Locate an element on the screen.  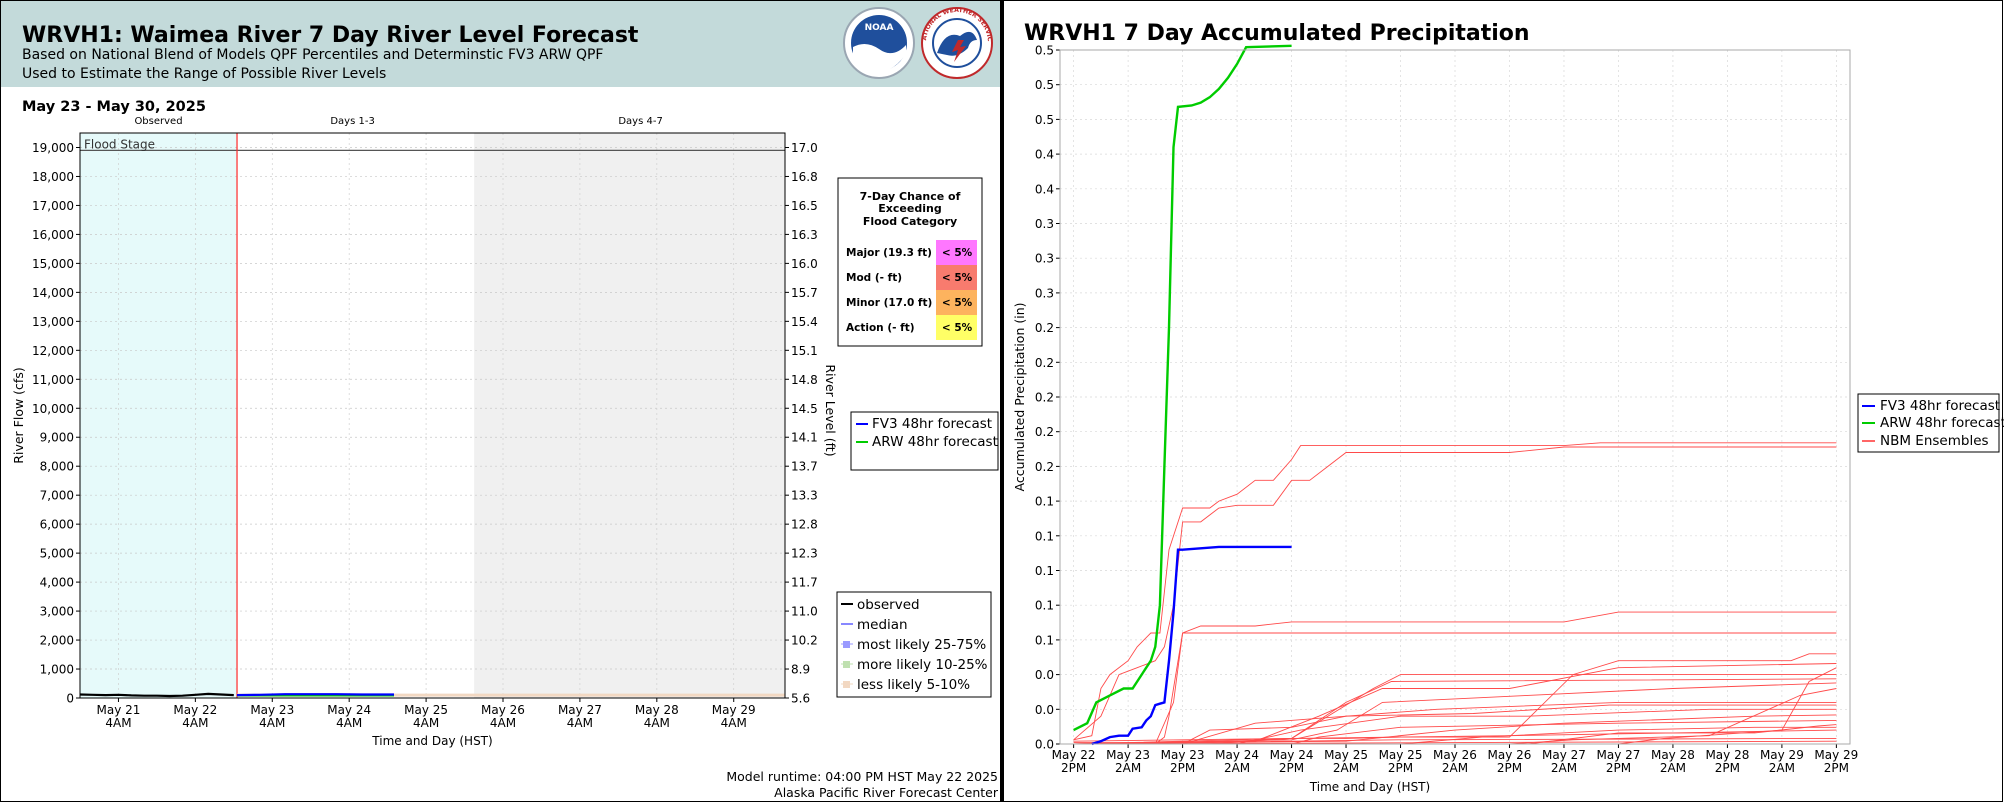
y-right-tick-label: 5.6 is located at coordinates (800, 699).